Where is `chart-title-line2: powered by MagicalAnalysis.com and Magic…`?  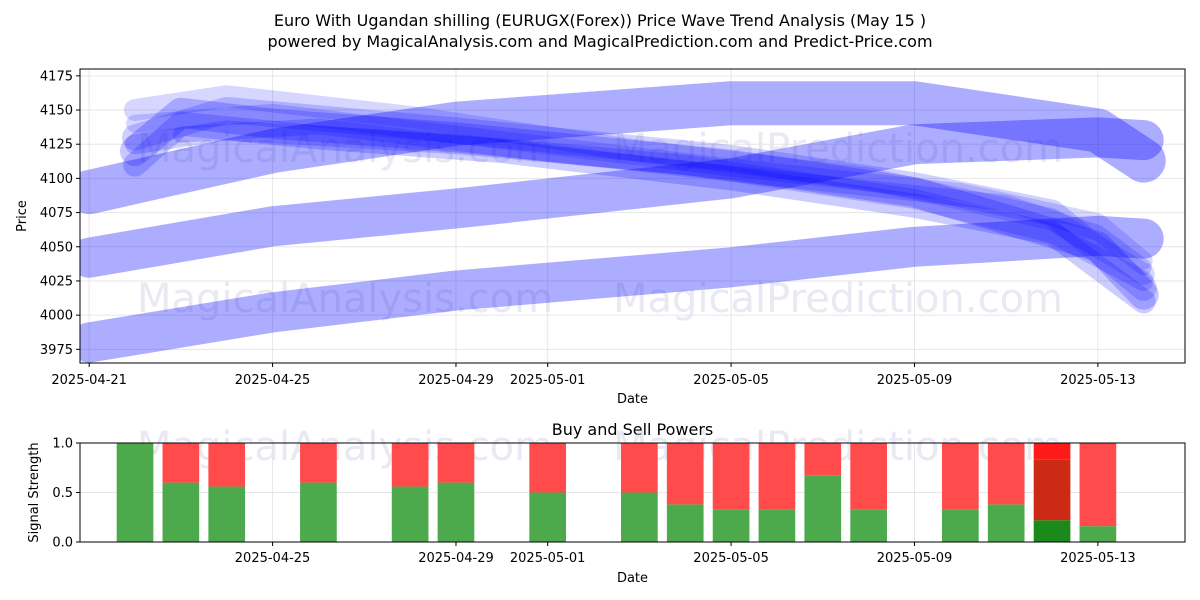 chart-title-line2: powered by MagicalAnalysis.com and Magic… is located at coordinates (599, 41).